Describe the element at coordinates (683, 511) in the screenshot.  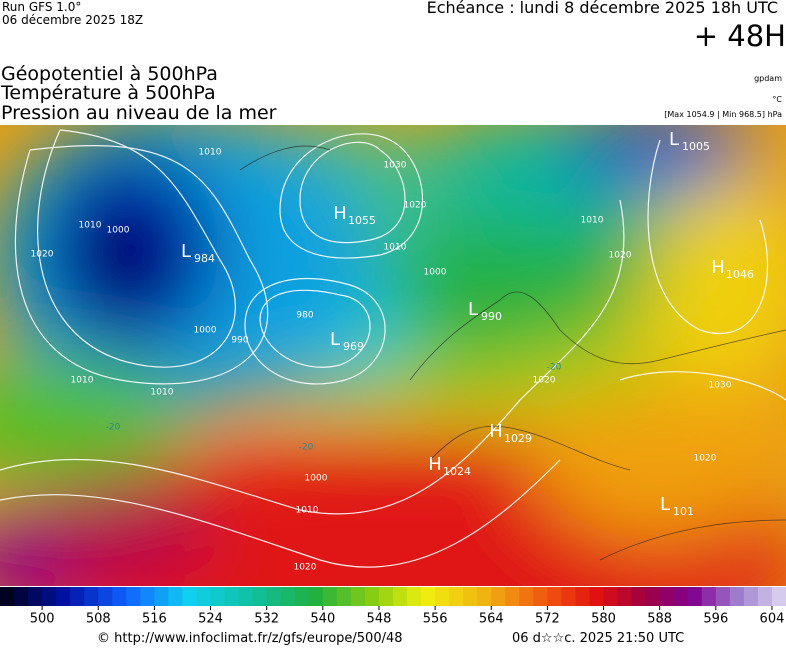
I see `pressure-center-value: 101` at that location.